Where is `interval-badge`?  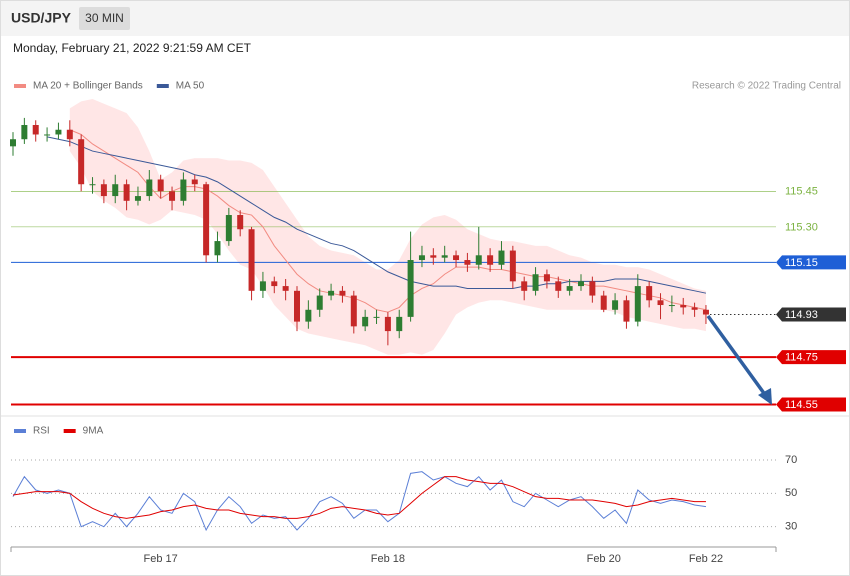 interval-badge is located at coordinates (104, 18).